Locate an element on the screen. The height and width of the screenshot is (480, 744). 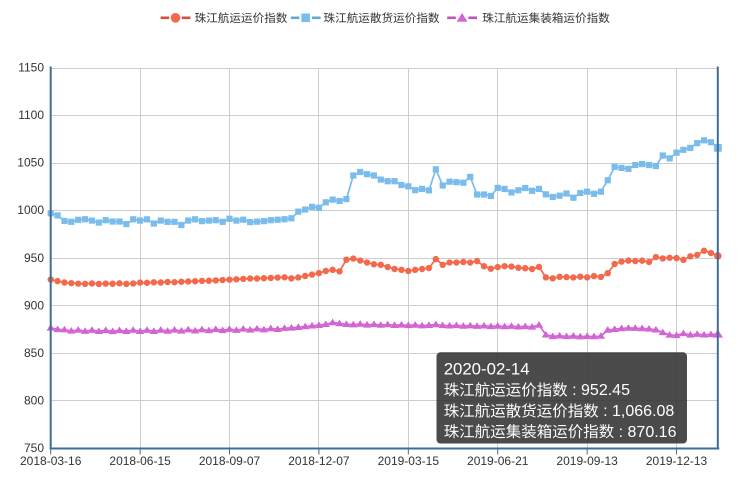
svg-text: 1050 is located at coordinates (30, 163).